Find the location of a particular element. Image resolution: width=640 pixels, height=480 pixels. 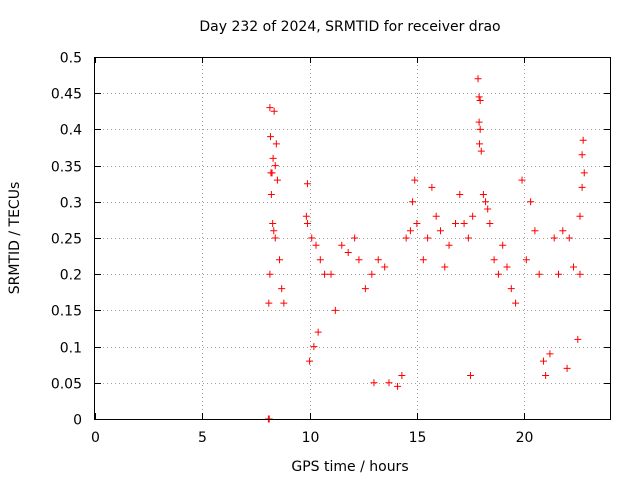

x-tick-label: 15 is located at coordinates (418, 438).